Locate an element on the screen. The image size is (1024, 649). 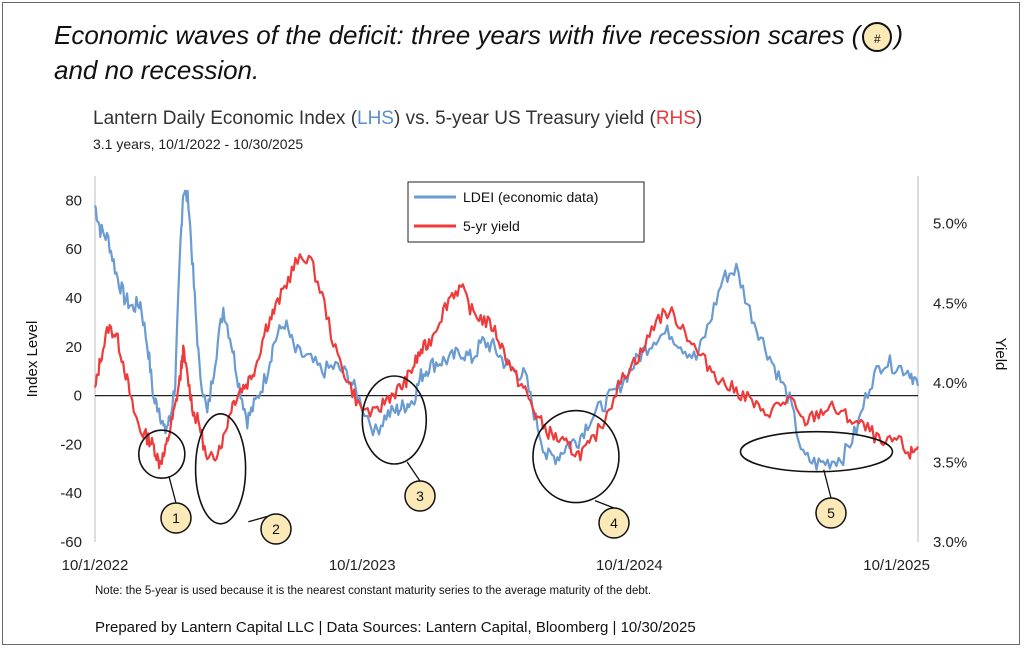
legend-box is located at coordinates (526, 212).